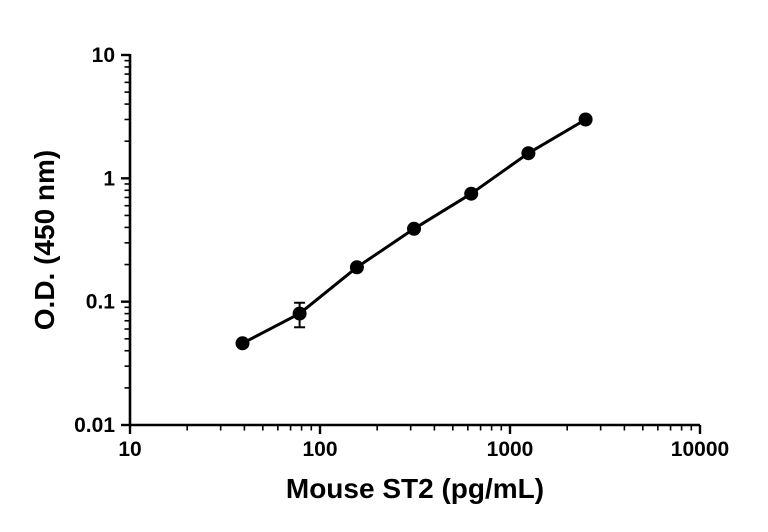 Image resolution: width=768 pixels, height=532 pixels. What do you see at coordinates (44, 240) in the screenshot?
I see `y-axis-title: O.D. (450 nm)` at bounding box center [44, 240].